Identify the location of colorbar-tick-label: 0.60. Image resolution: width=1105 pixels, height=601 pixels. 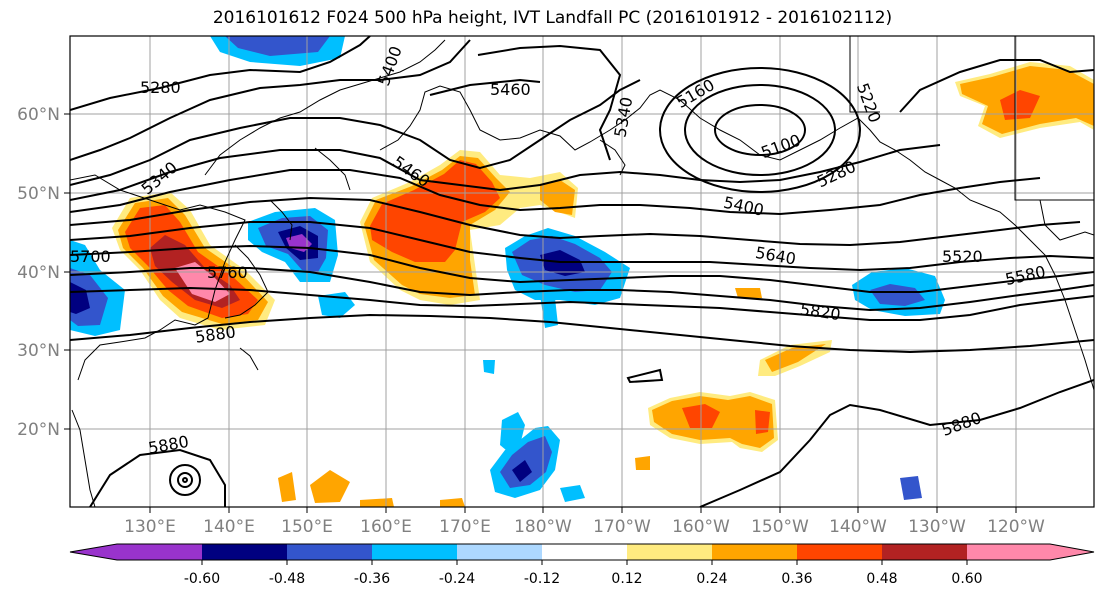
(966, 579).